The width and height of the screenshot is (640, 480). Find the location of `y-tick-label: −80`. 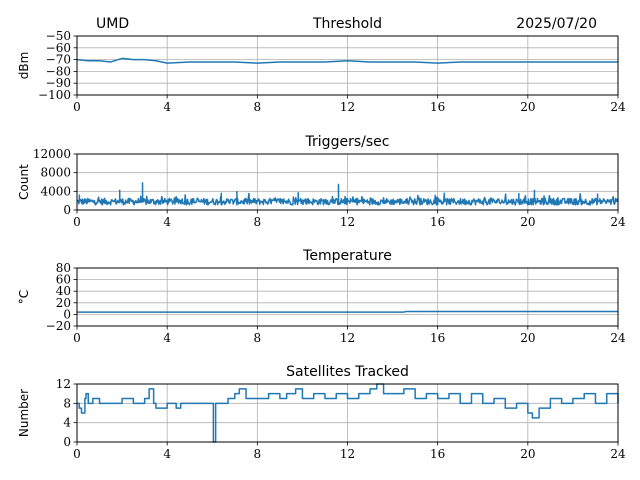

y-tick-label: −80 is located at coordinates (58, 71).